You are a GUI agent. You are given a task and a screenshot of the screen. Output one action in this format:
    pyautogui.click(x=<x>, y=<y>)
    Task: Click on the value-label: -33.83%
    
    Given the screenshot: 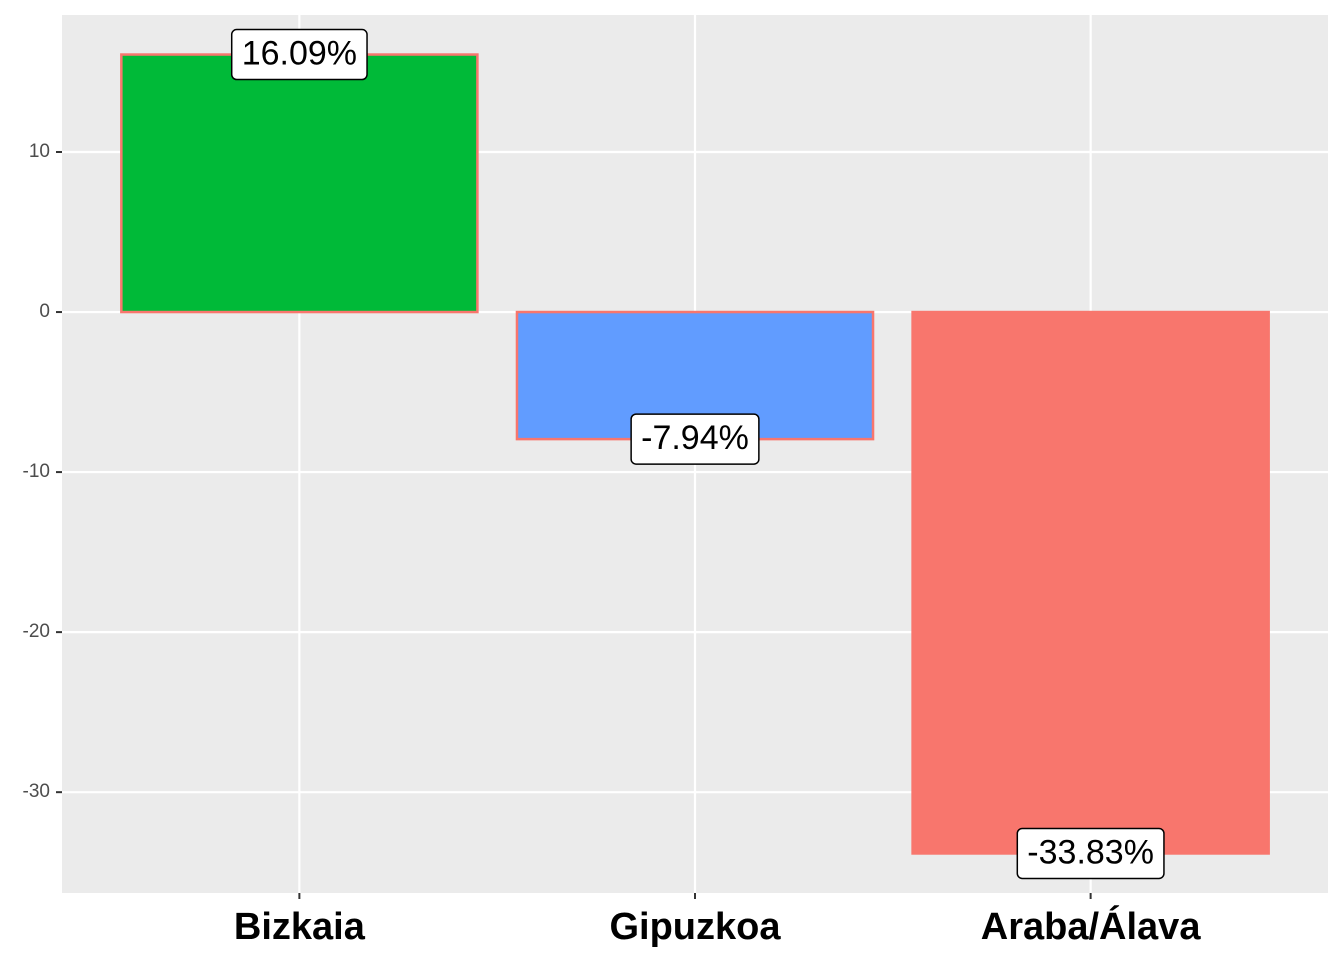 What is the action you would take?
    pyautogui.click(x=1090, y=853)
    